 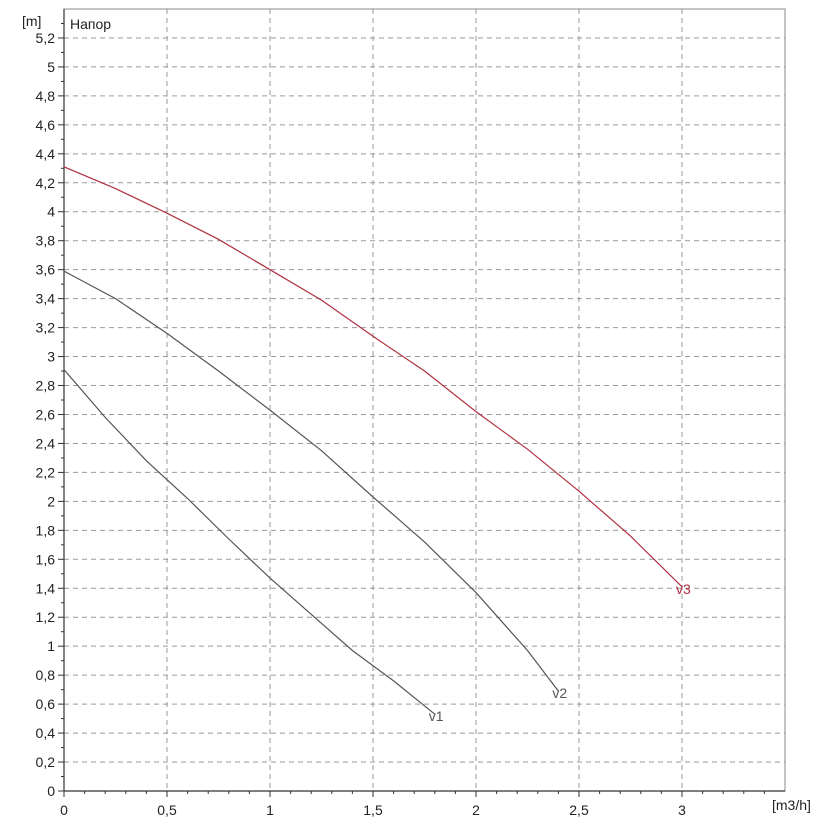 What do you see at coordinates (46, 472) in the screenshot?
I see `y-tick-label: 2,2` at bounding box center [46, 472].